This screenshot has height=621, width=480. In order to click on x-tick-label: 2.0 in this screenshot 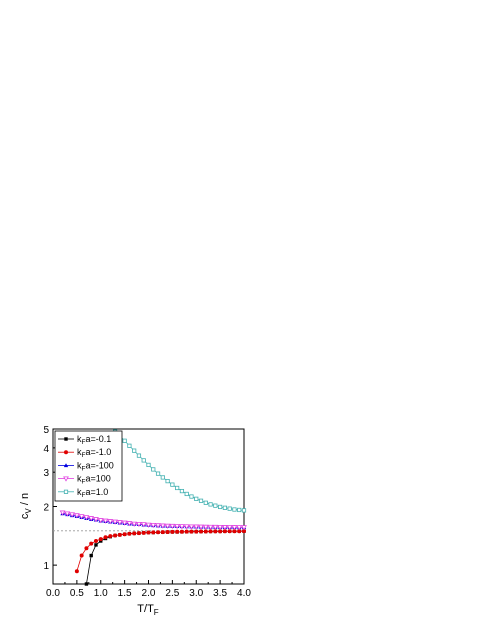, I will do `click(149, 593)`.